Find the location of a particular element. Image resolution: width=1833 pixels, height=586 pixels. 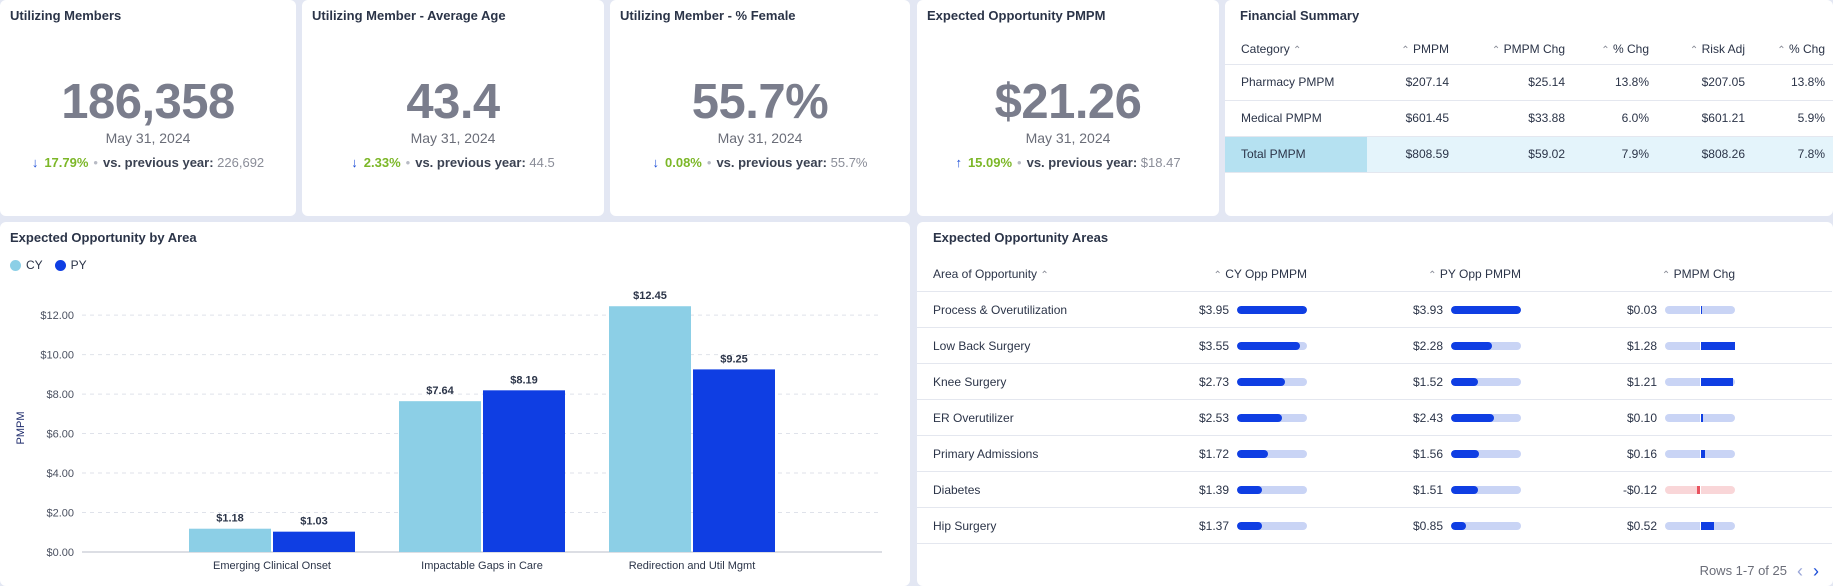

pmpm-cell: $808.59 is located at coordinates (1413, 154).